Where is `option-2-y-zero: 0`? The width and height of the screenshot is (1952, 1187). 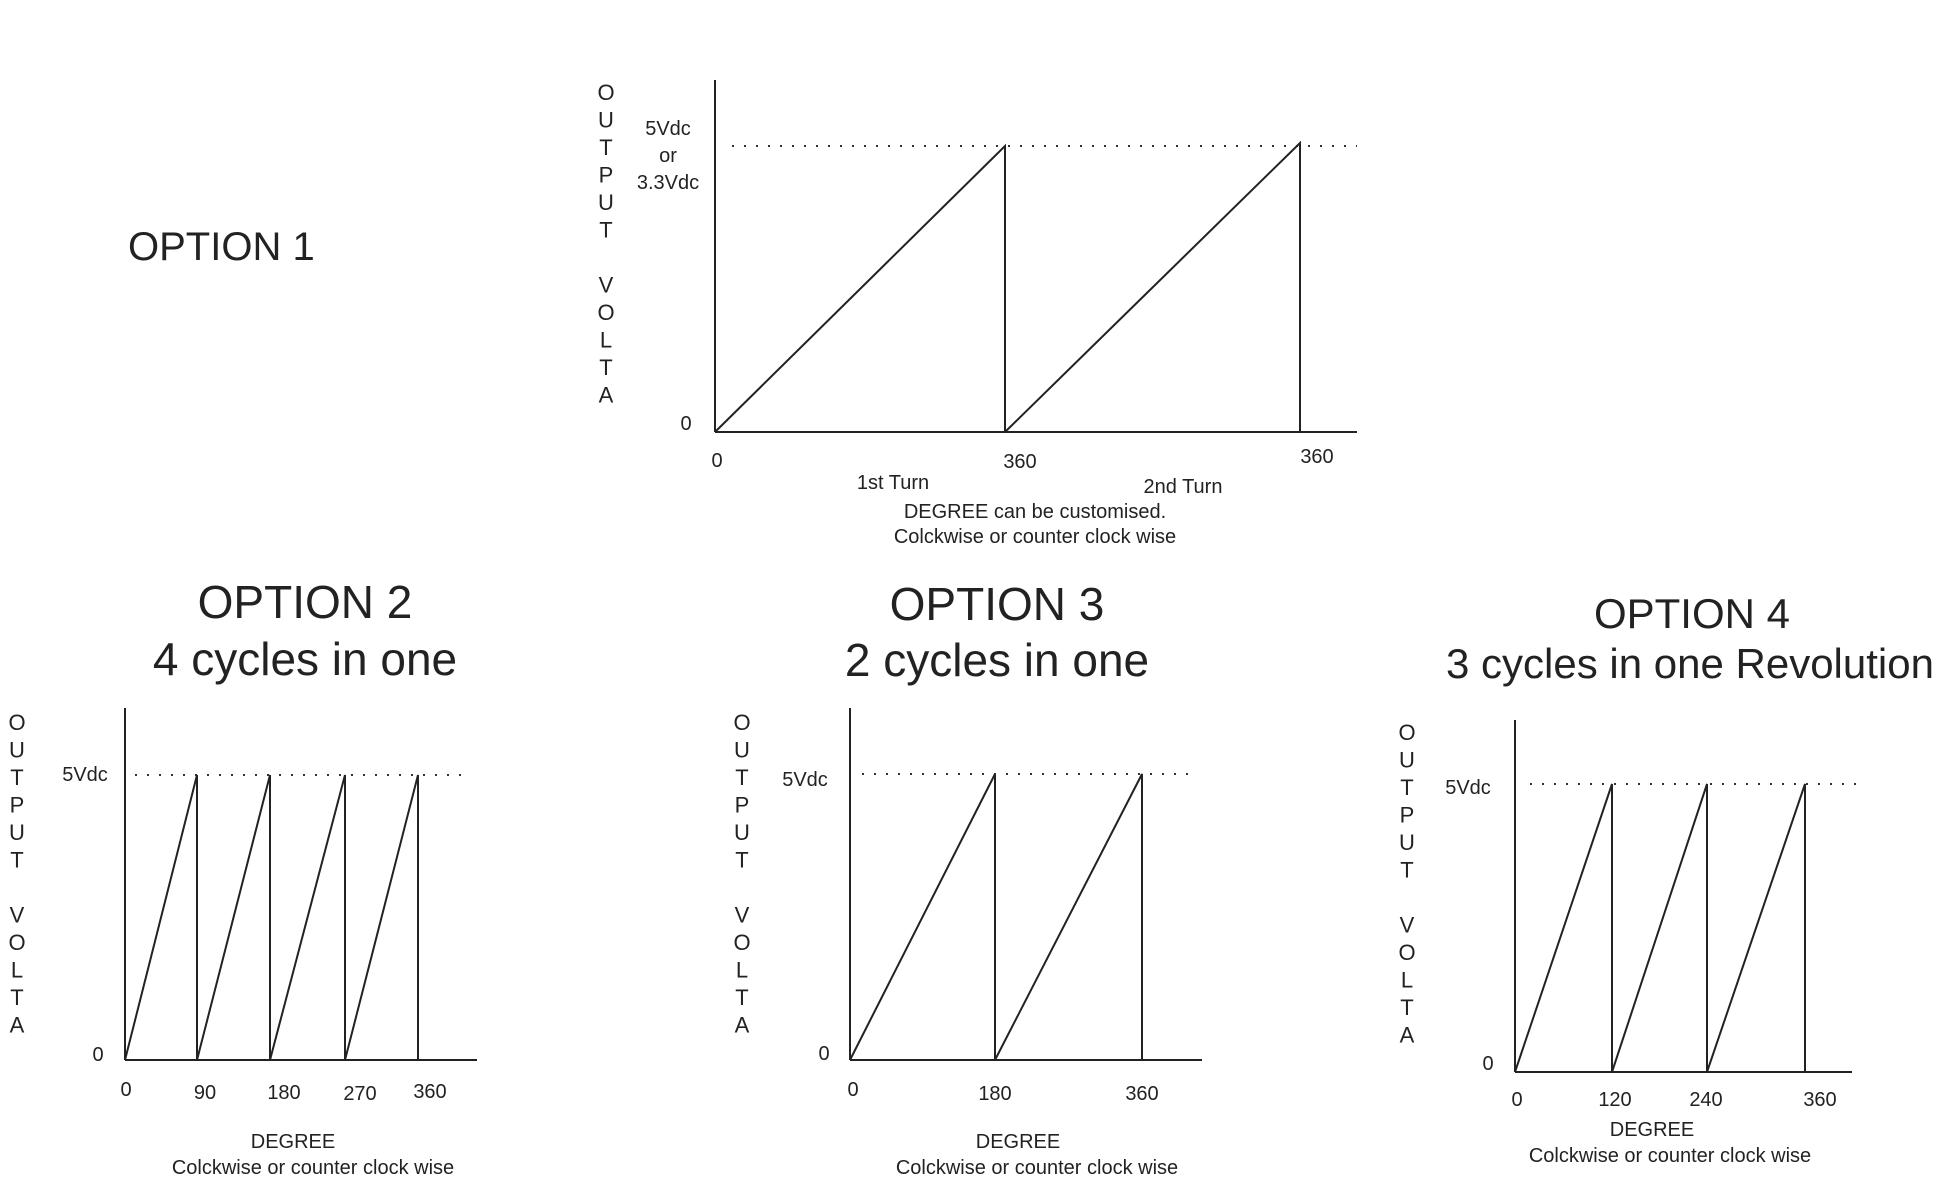 option-2-y-zero: 0 is located at coordinates (97, 1055).